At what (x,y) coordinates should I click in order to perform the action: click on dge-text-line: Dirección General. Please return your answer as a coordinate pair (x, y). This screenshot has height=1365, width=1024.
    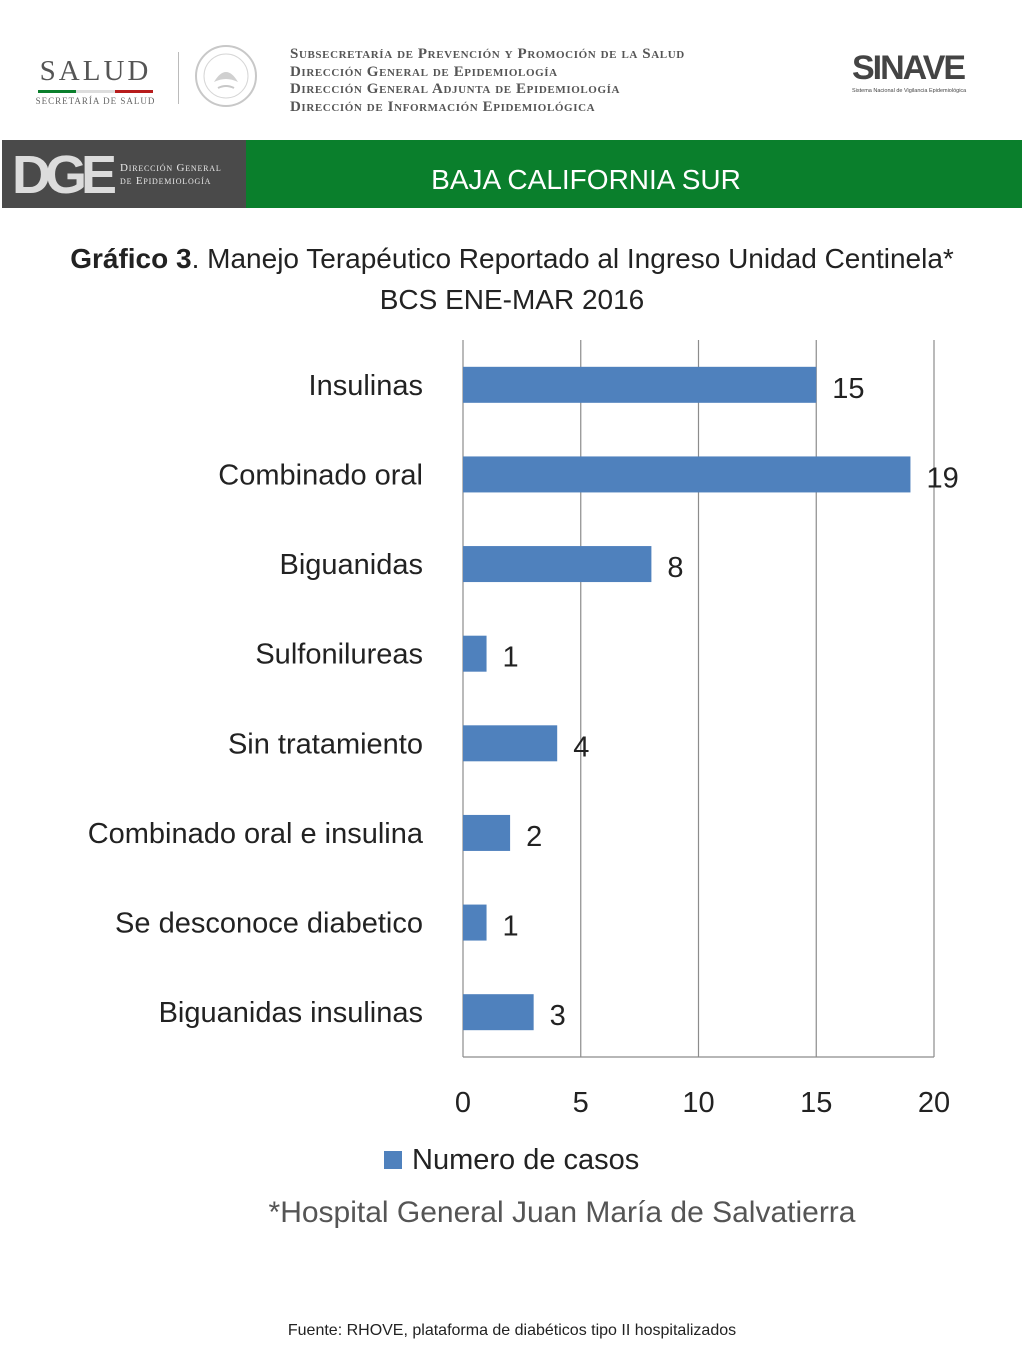
    Looking at the image, I should click on (171, 168).